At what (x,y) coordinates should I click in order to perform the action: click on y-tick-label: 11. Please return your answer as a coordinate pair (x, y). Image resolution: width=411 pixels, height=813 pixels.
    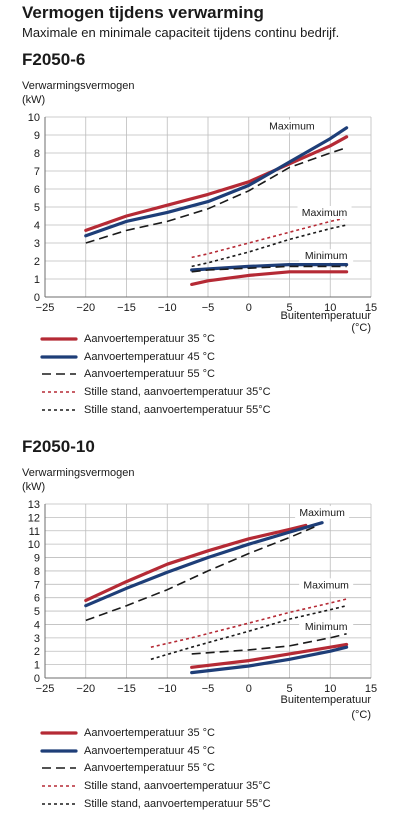
    Looking at the image, I should click on (34, 532).